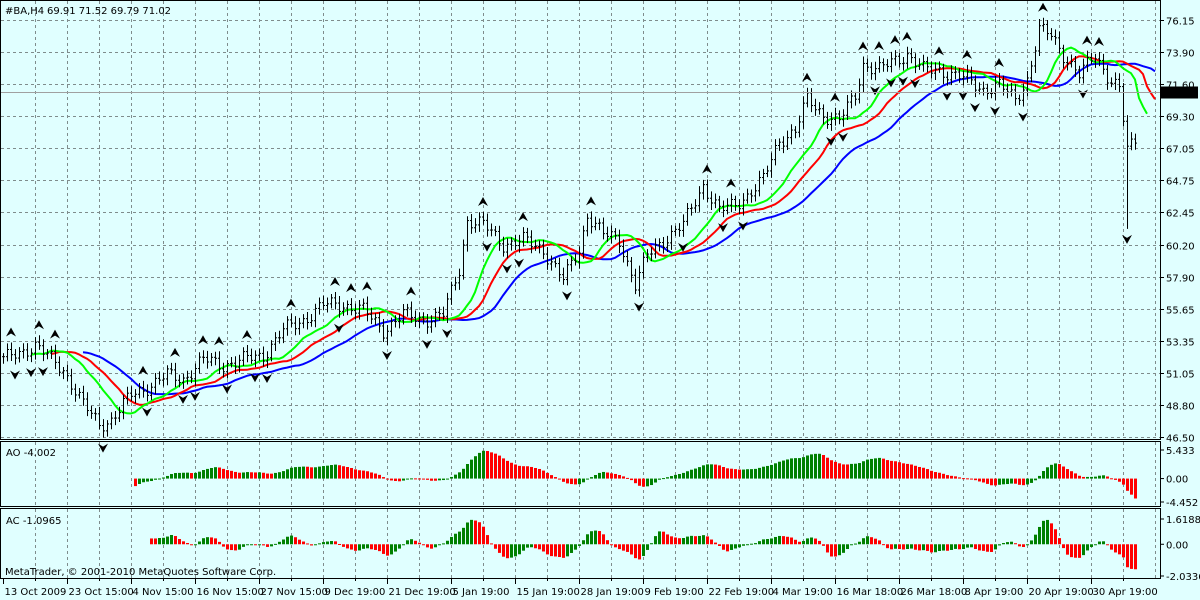 The height and width of the screenshot is (600, 1200). I want to click on price-tick-label: 71.60, so click(1180, 86).